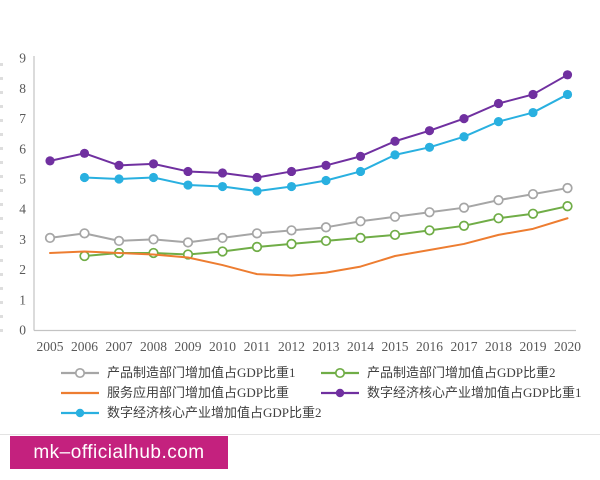 The image size is (600, 480). I want to click on svg-text: 5, so click(22, 179).